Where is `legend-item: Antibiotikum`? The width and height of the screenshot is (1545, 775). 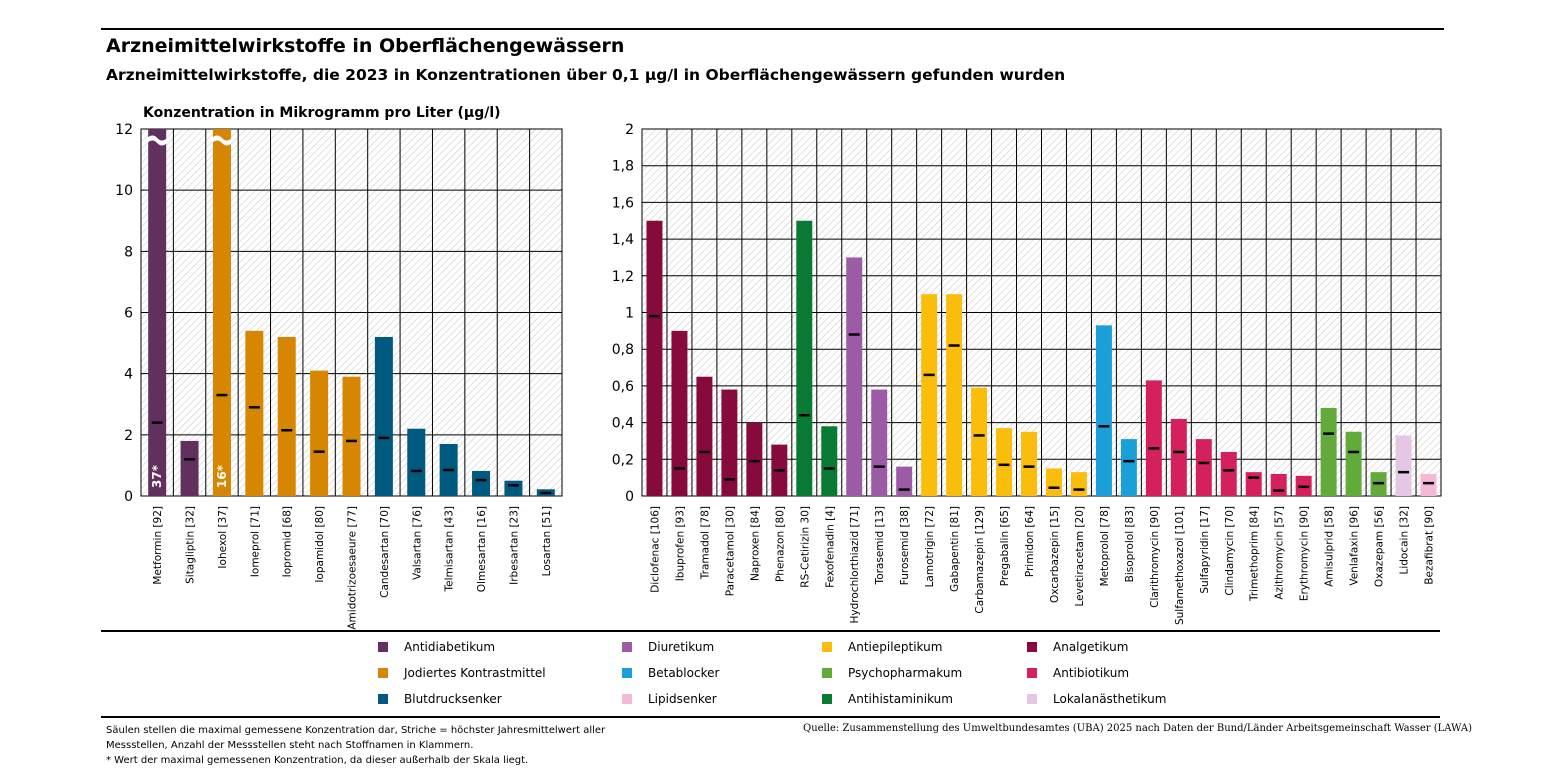
legend-item: Antibiotikum is located at coordinates (1078, 673).